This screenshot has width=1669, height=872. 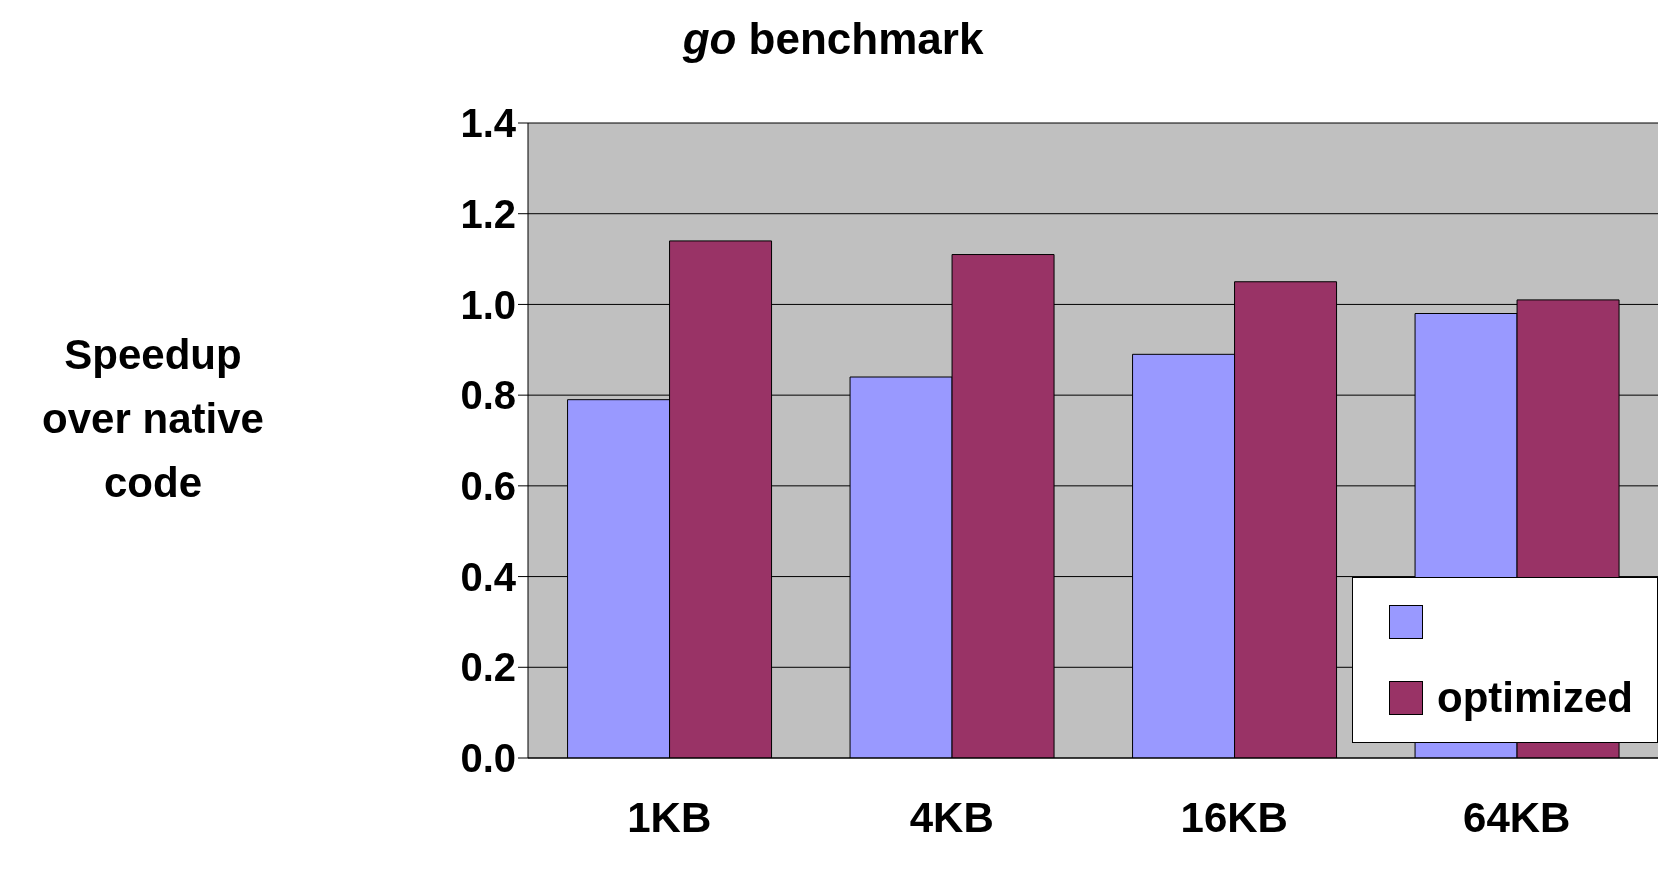 I want to click on x-tick-label: 4KB, so click(x=951, y=817).